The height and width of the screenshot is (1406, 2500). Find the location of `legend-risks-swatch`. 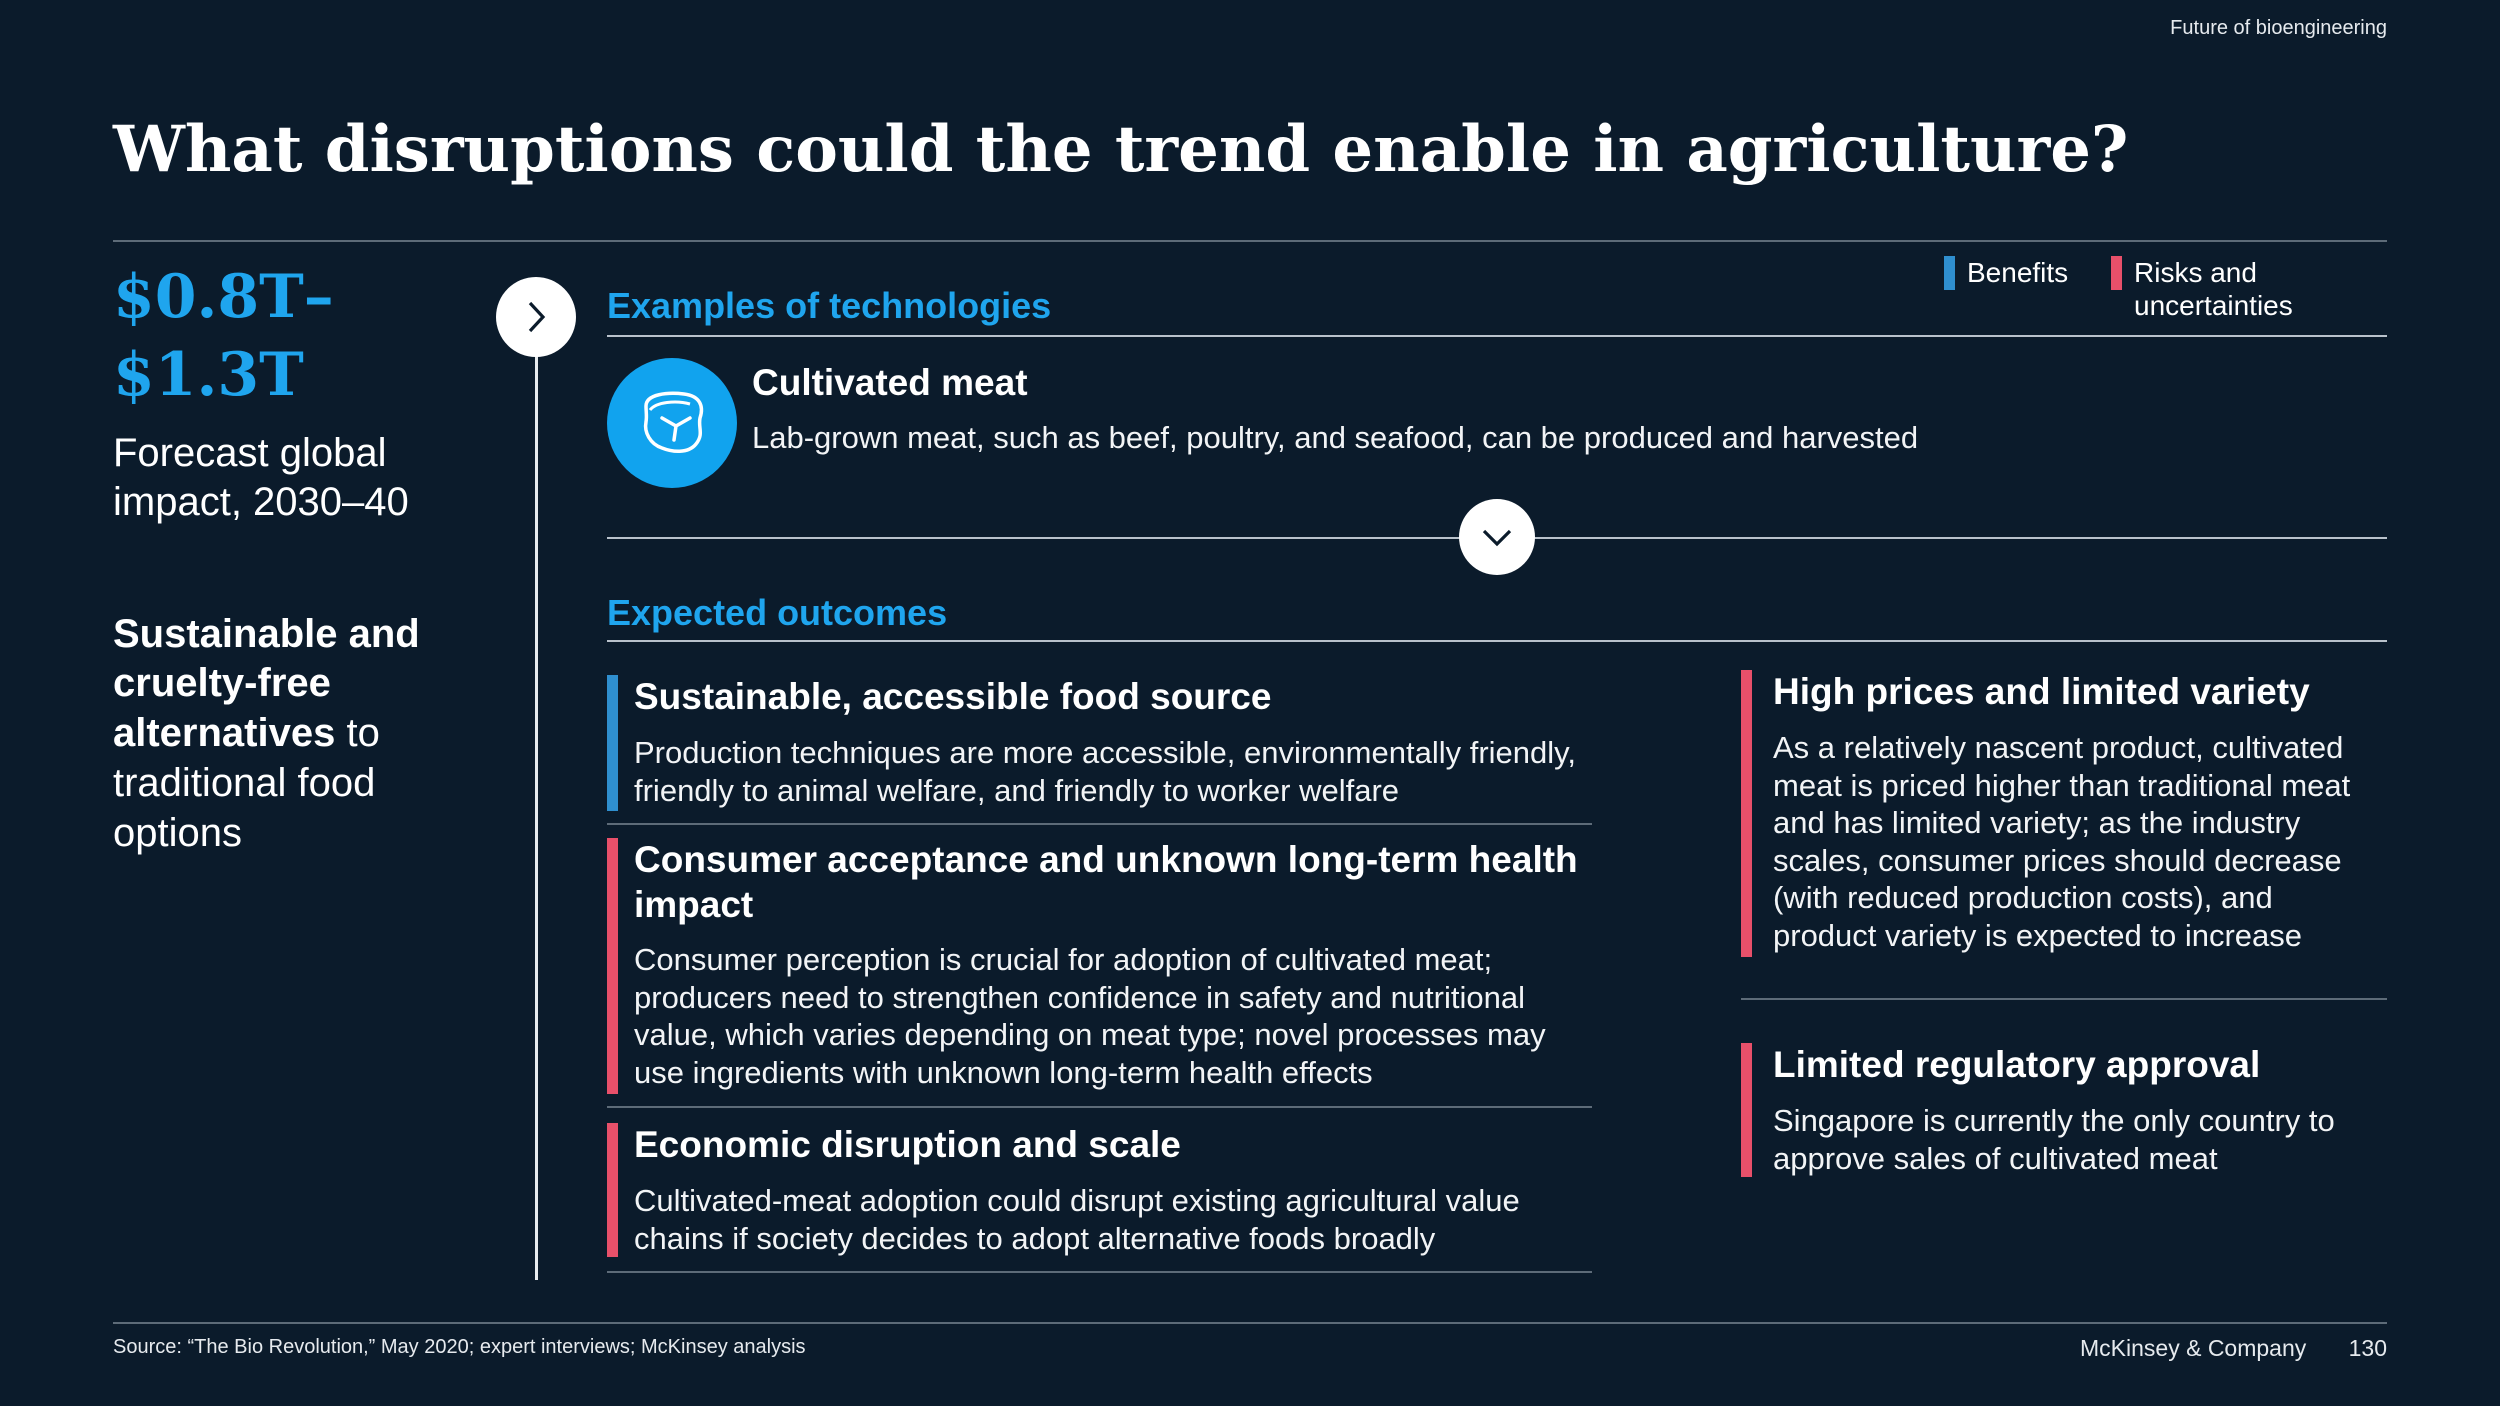

legend-risks-swatch is located at coordinates (2116, 273).